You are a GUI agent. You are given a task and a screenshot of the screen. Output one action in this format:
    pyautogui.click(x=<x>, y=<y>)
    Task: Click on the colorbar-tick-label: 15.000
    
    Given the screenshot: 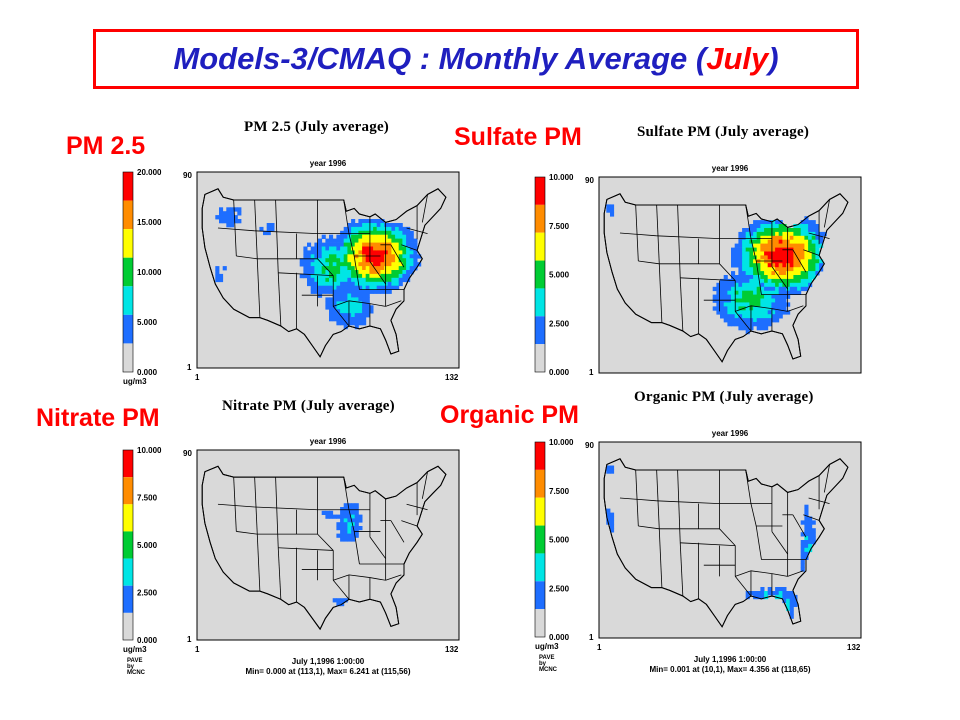 What is the action you would take?
    pyautogui.click(x=149, y=222)
    